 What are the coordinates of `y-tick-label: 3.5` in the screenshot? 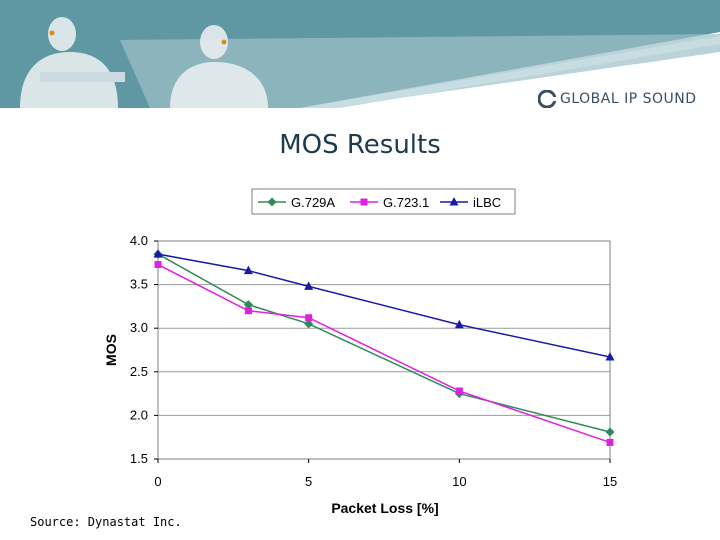 It's located at (139, 284).